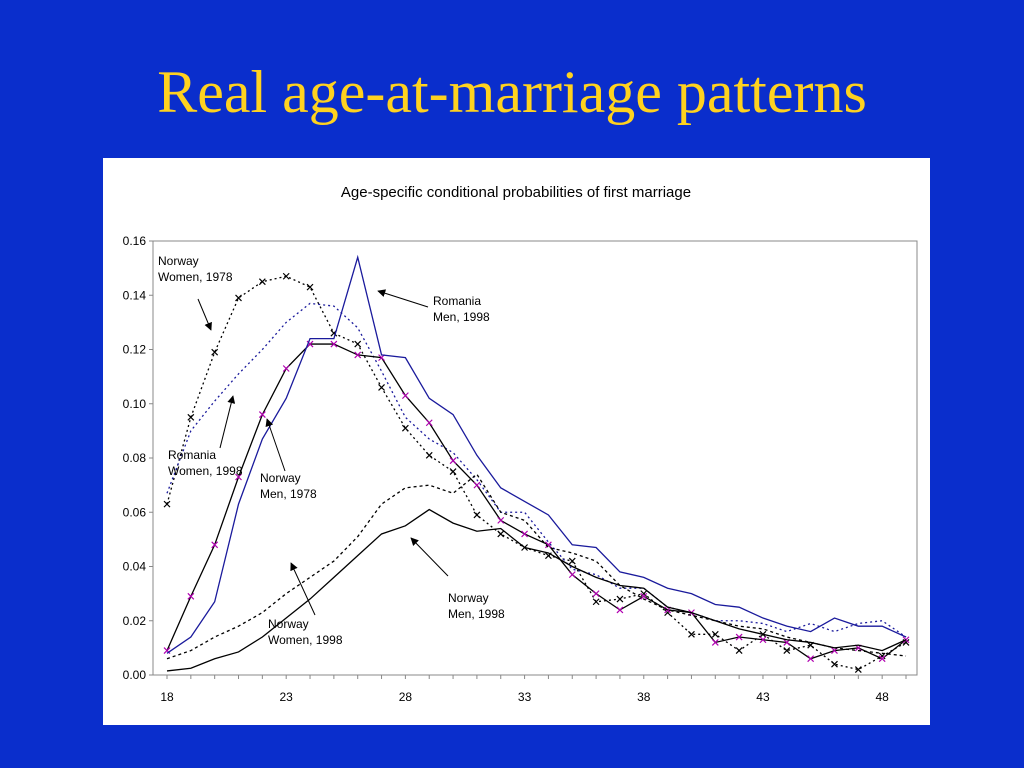 This screenshot has width=1024, height=768. Describe the element at coordinates (135, 295) in the screenshot. I see `y-tick-label: 0.14` at that location.